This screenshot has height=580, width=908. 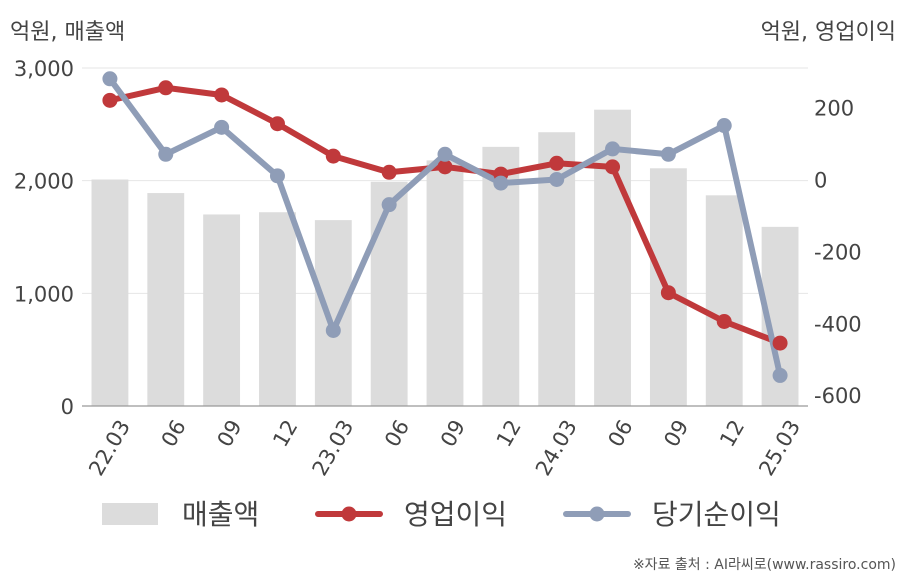 What do you see at coordinates (834, 109) in the screenshot?
I see `right-tick-label: 200` at bounding box center [834, 109].